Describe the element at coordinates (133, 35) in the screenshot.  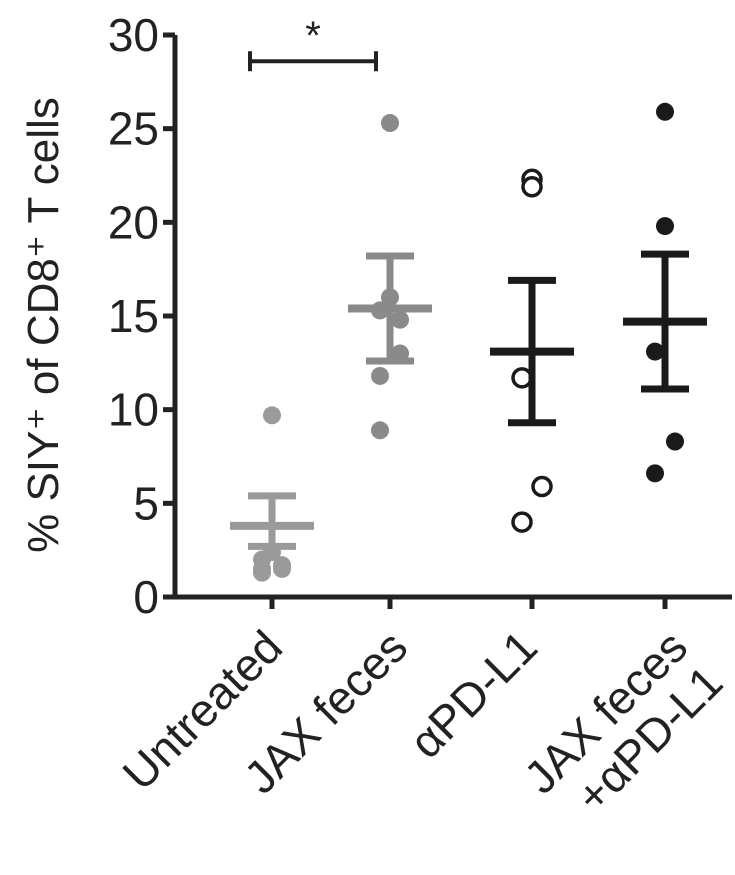
I see `y-tick-label: 30` at that location.